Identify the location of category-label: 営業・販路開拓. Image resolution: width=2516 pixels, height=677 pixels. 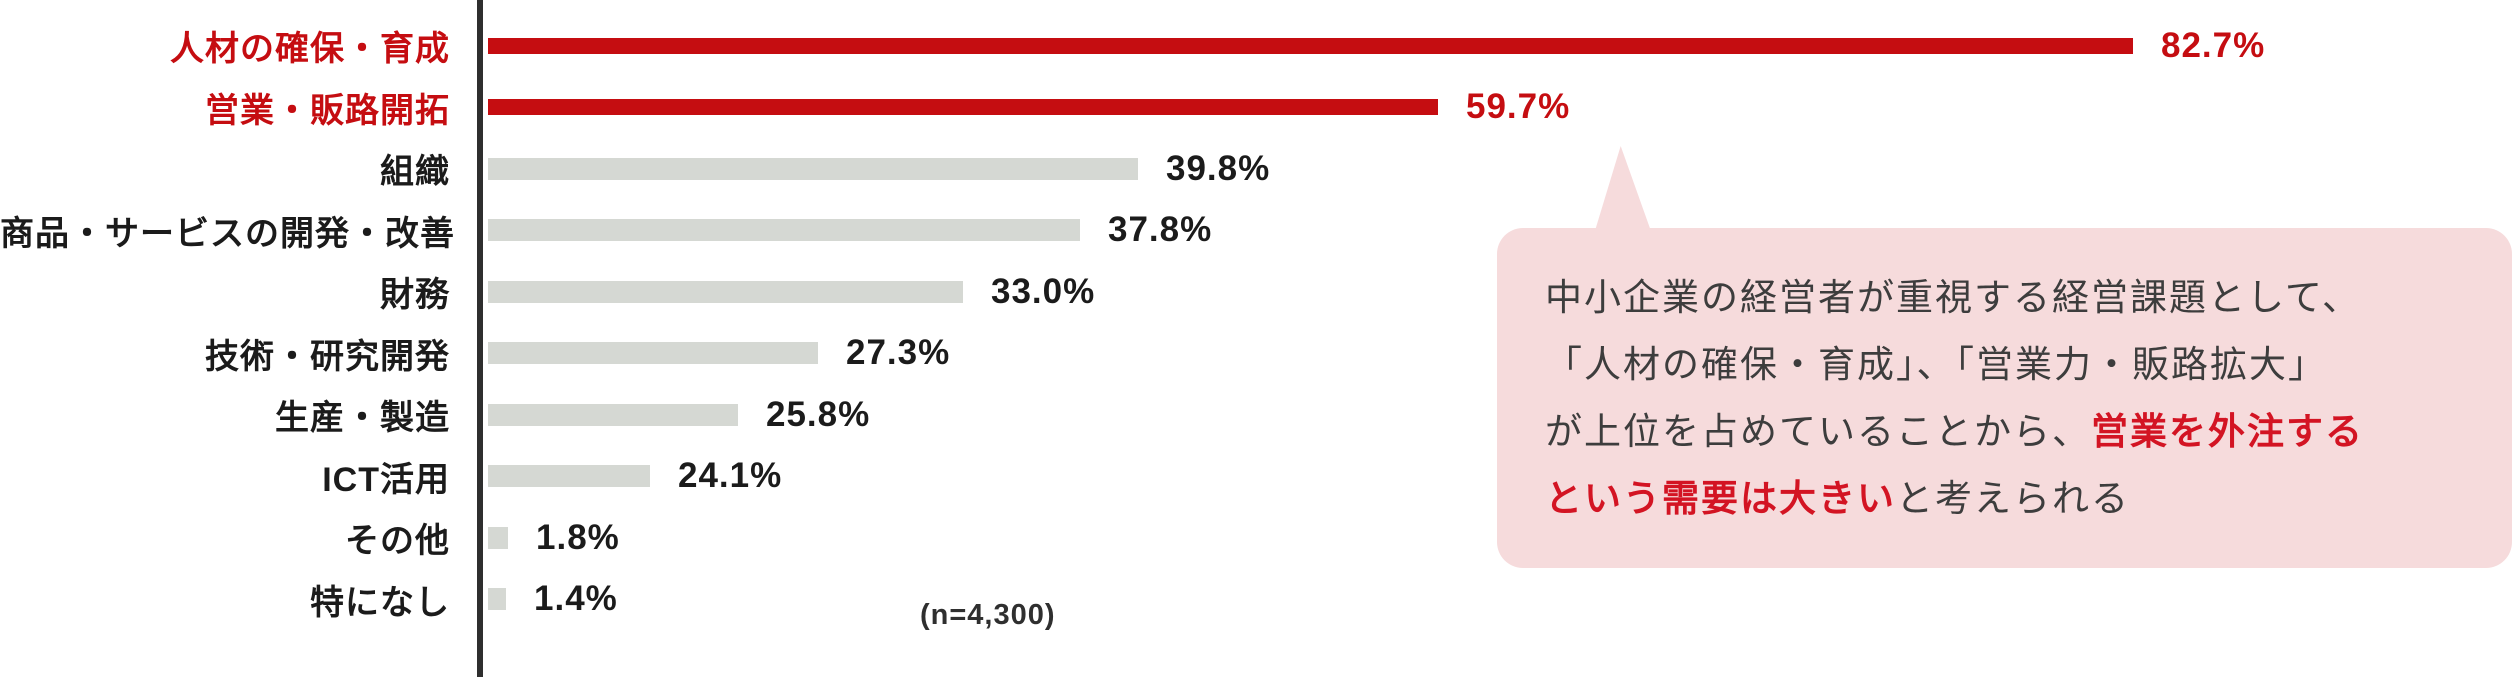
(327, 110).